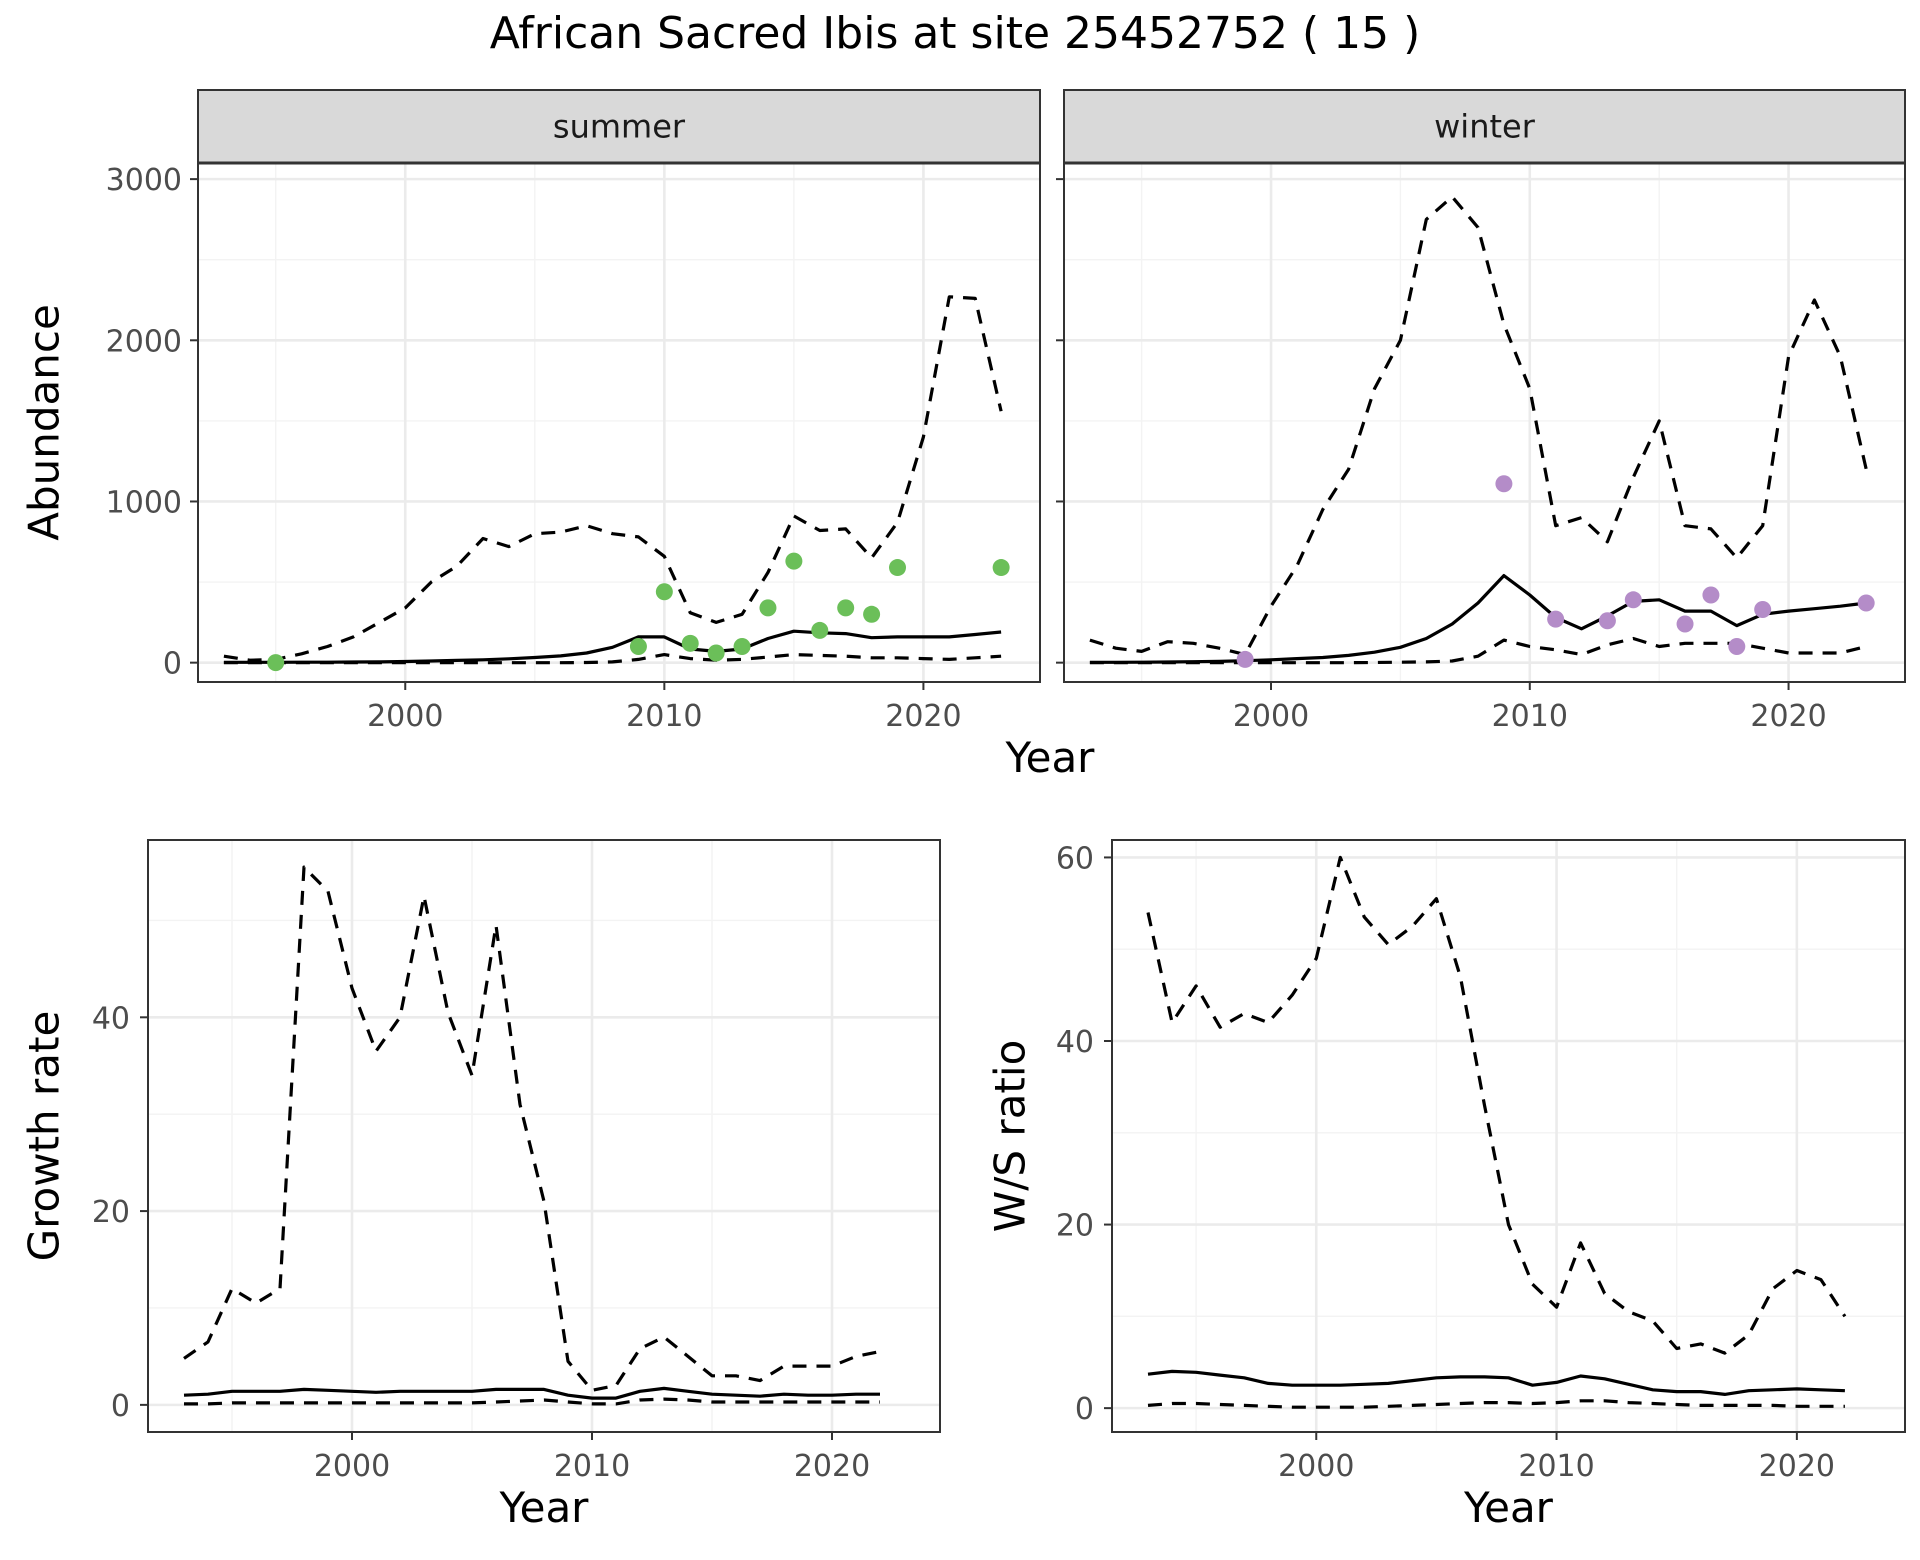 The image size is (1920, 1560). I want to click on strip-winter, so click(1484, 126).